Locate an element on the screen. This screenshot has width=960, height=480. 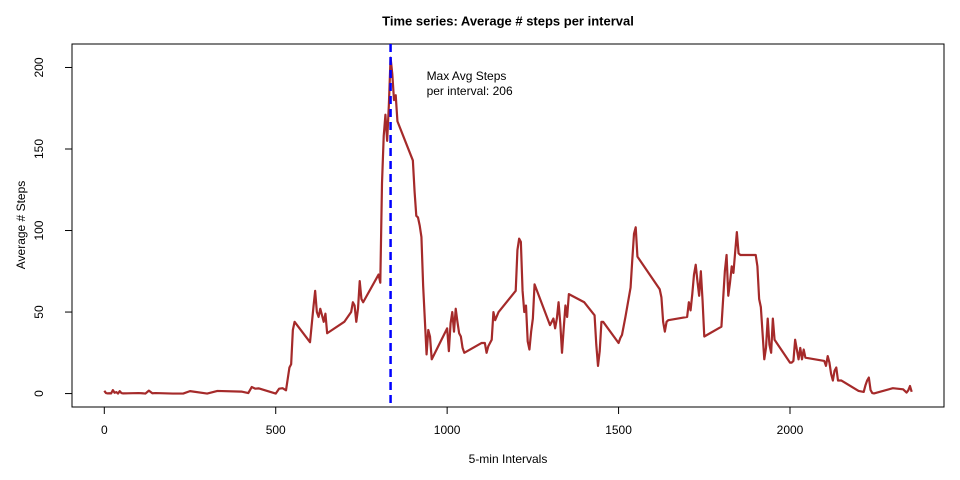
y-tick-label: 200 is located at coordinates (39, 67).